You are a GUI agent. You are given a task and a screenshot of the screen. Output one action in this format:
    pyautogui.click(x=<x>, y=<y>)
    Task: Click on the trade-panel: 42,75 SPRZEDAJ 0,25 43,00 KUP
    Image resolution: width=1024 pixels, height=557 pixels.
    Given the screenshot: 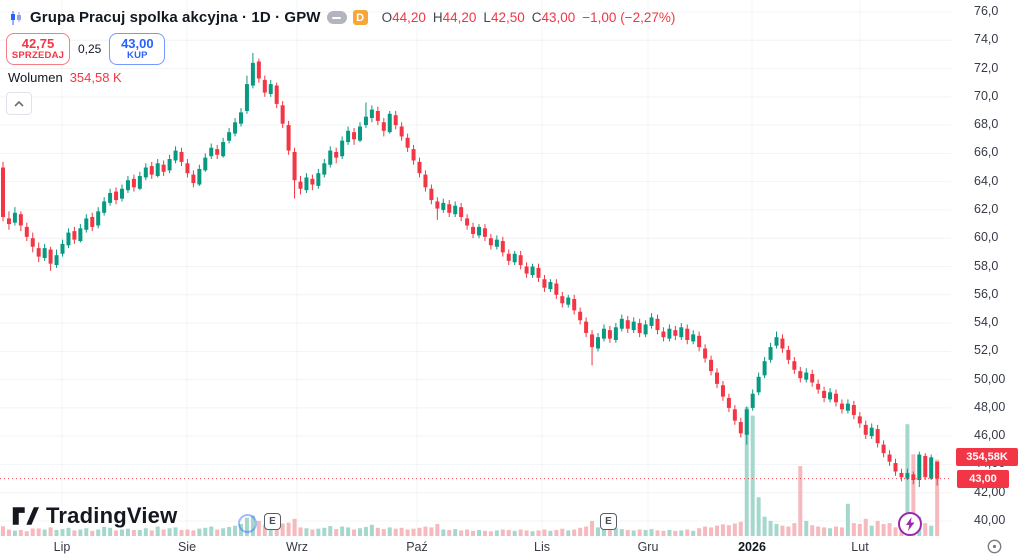 What is the action you would take?
    pyautogui.click(x=86, y=49)
    